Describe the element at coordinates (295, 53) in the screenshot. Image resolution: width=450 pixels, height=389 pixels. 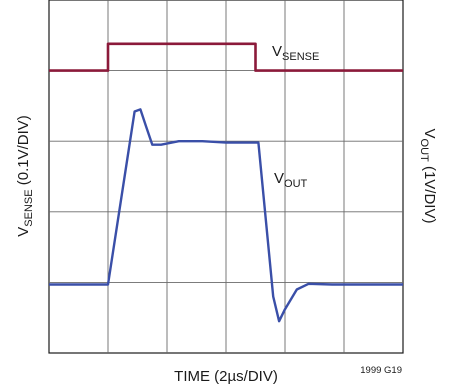
I see `series-label-vsense: VSENSE` at that location.